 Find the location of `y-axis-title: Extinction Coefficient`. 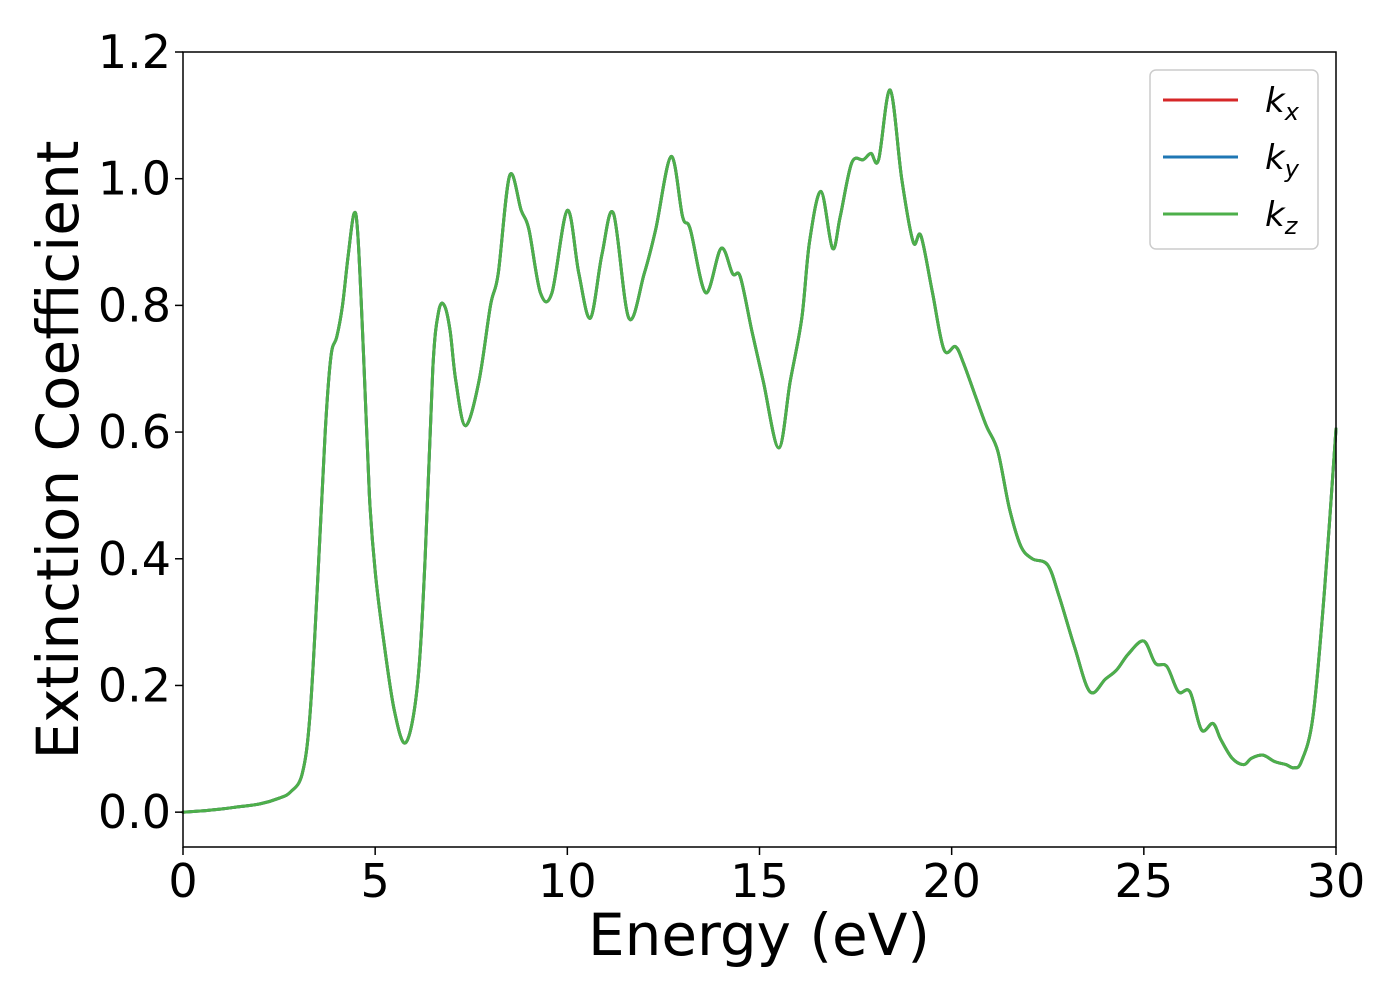

y-axis-title: Extinction Coefficient is located at coordinates (58, 450).